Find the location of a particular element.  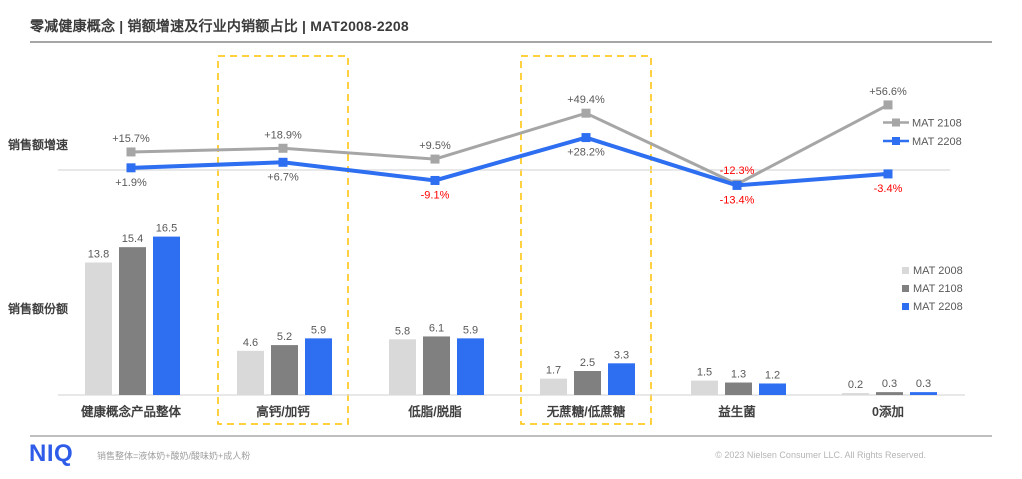

bar-value-label: 3.3 is located at coordinates (621, 355).